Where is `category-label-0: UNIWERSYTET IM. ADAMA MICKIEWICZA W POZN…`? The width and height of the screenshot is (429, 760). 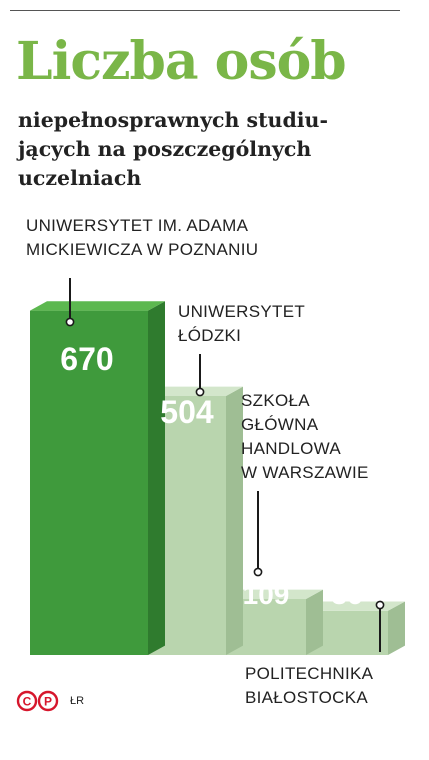 category-label-0: UNIWERSYTET IM. ADAMA MICKIEWICZA W POZN… is located at coordinates (142, 238).